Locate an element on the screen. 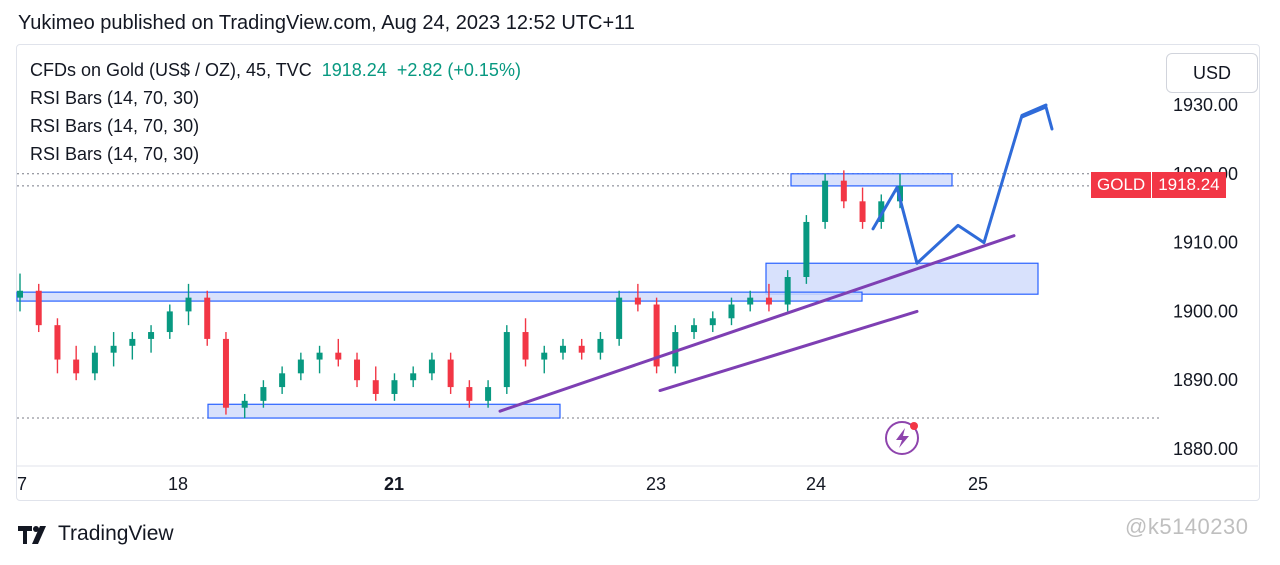  indicator-legend-3: RSI Bars (14, 70, 30) is located at coordinates (115, 154).